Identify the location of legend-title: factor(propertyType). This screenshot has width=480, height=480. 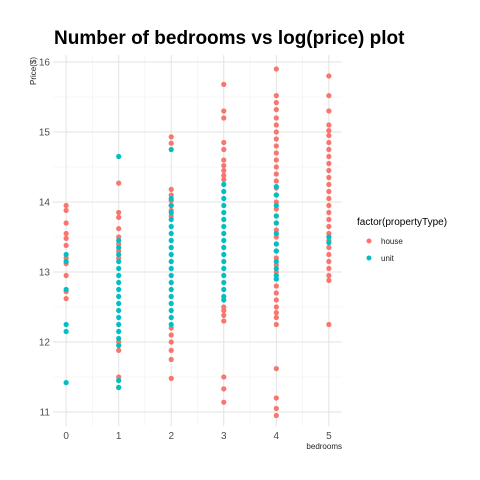
(402, 222).